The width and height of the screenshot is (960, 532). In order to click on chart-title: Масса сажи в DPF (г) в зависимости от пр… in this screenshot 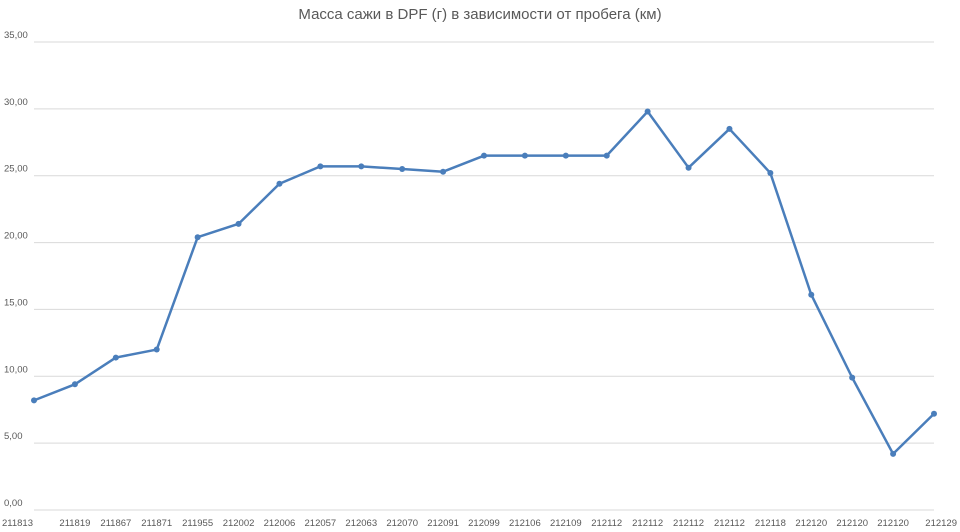, I will do `click(479, 14)`.